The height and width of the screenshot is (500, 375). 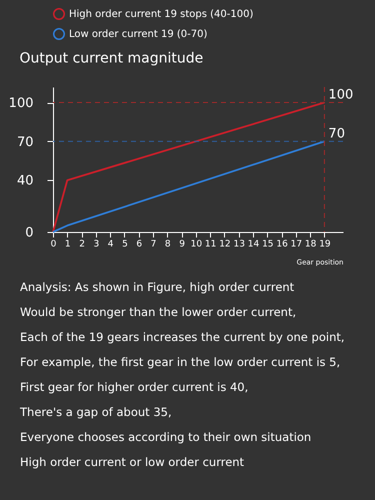 I want to click on x-tick-label: 5, so click(x=125, y=245).